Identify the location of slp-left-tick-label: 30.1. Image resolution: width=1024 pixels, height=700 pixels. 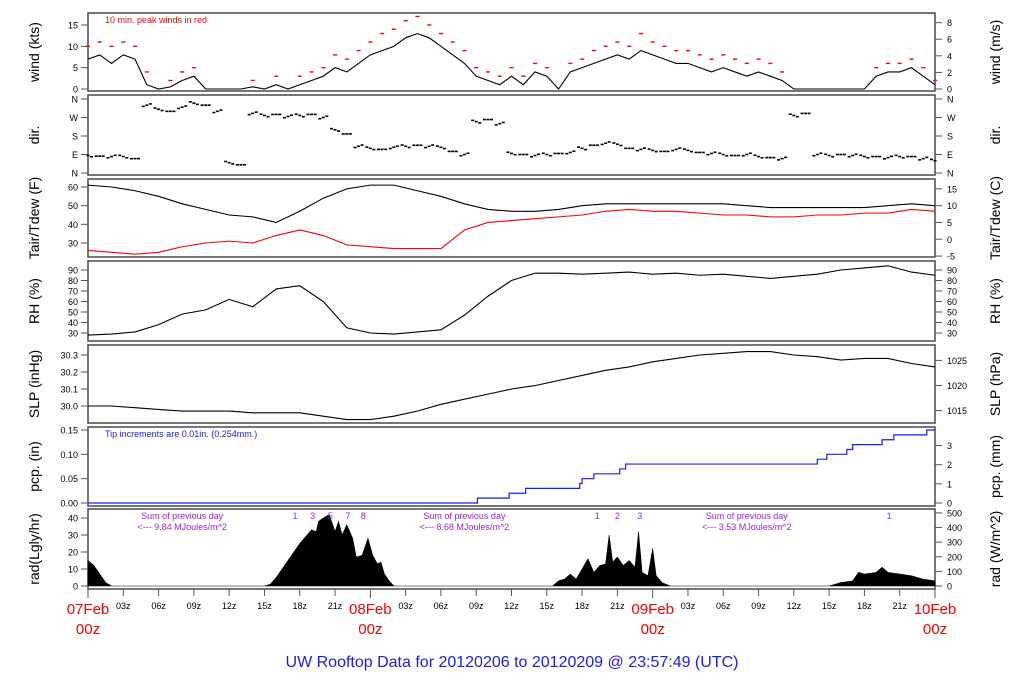
(69, 390).